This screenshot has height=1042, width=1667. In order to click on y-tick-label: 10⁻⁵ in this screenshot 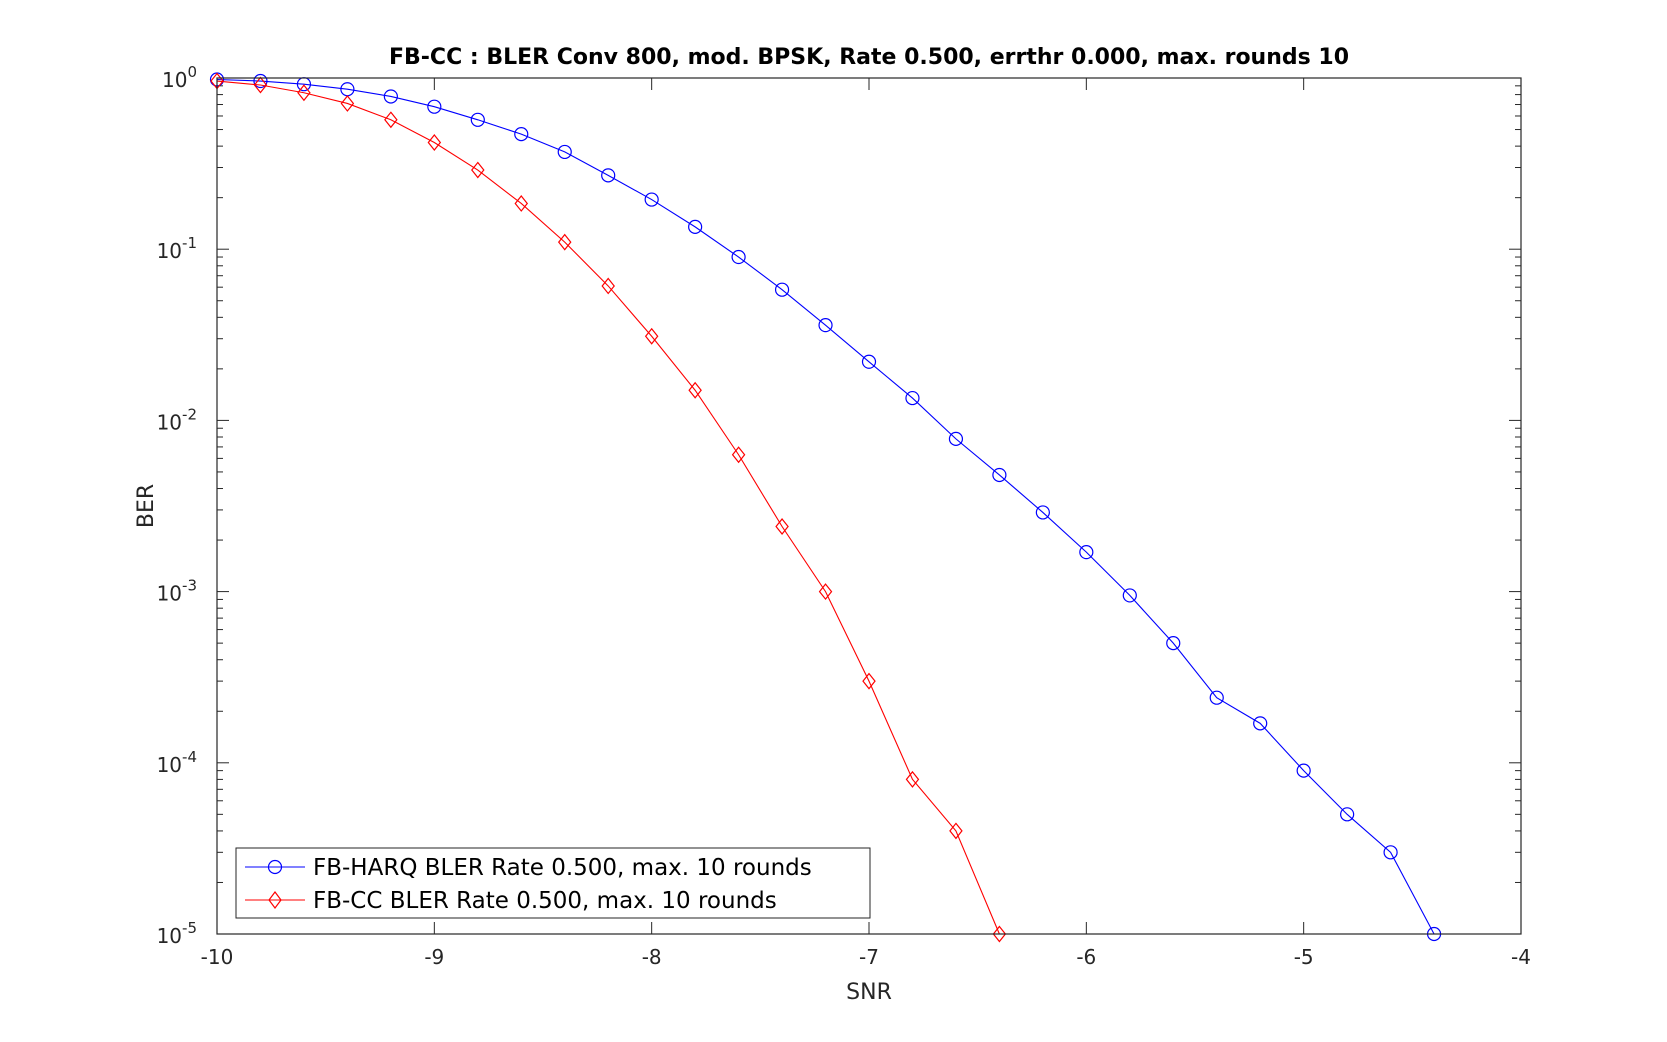, I will do `click(177, 933)`.